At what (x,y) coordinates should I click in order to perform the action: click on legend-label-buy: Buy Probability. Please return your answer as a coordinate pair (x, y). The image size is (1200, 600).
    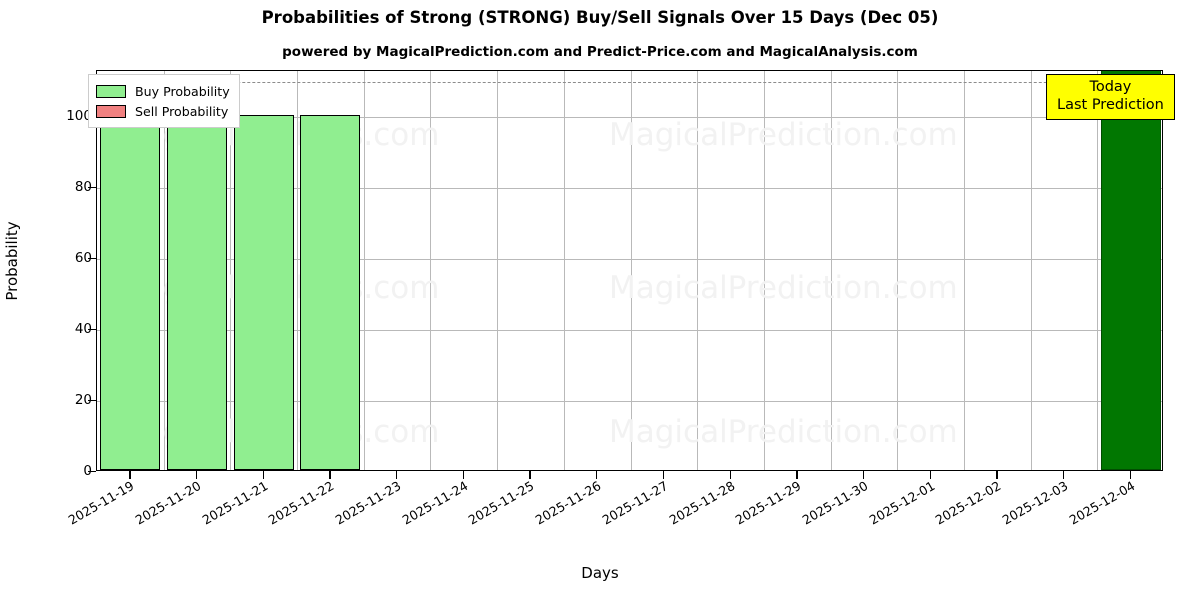
    Looking at the image, I should click on (182, 91).